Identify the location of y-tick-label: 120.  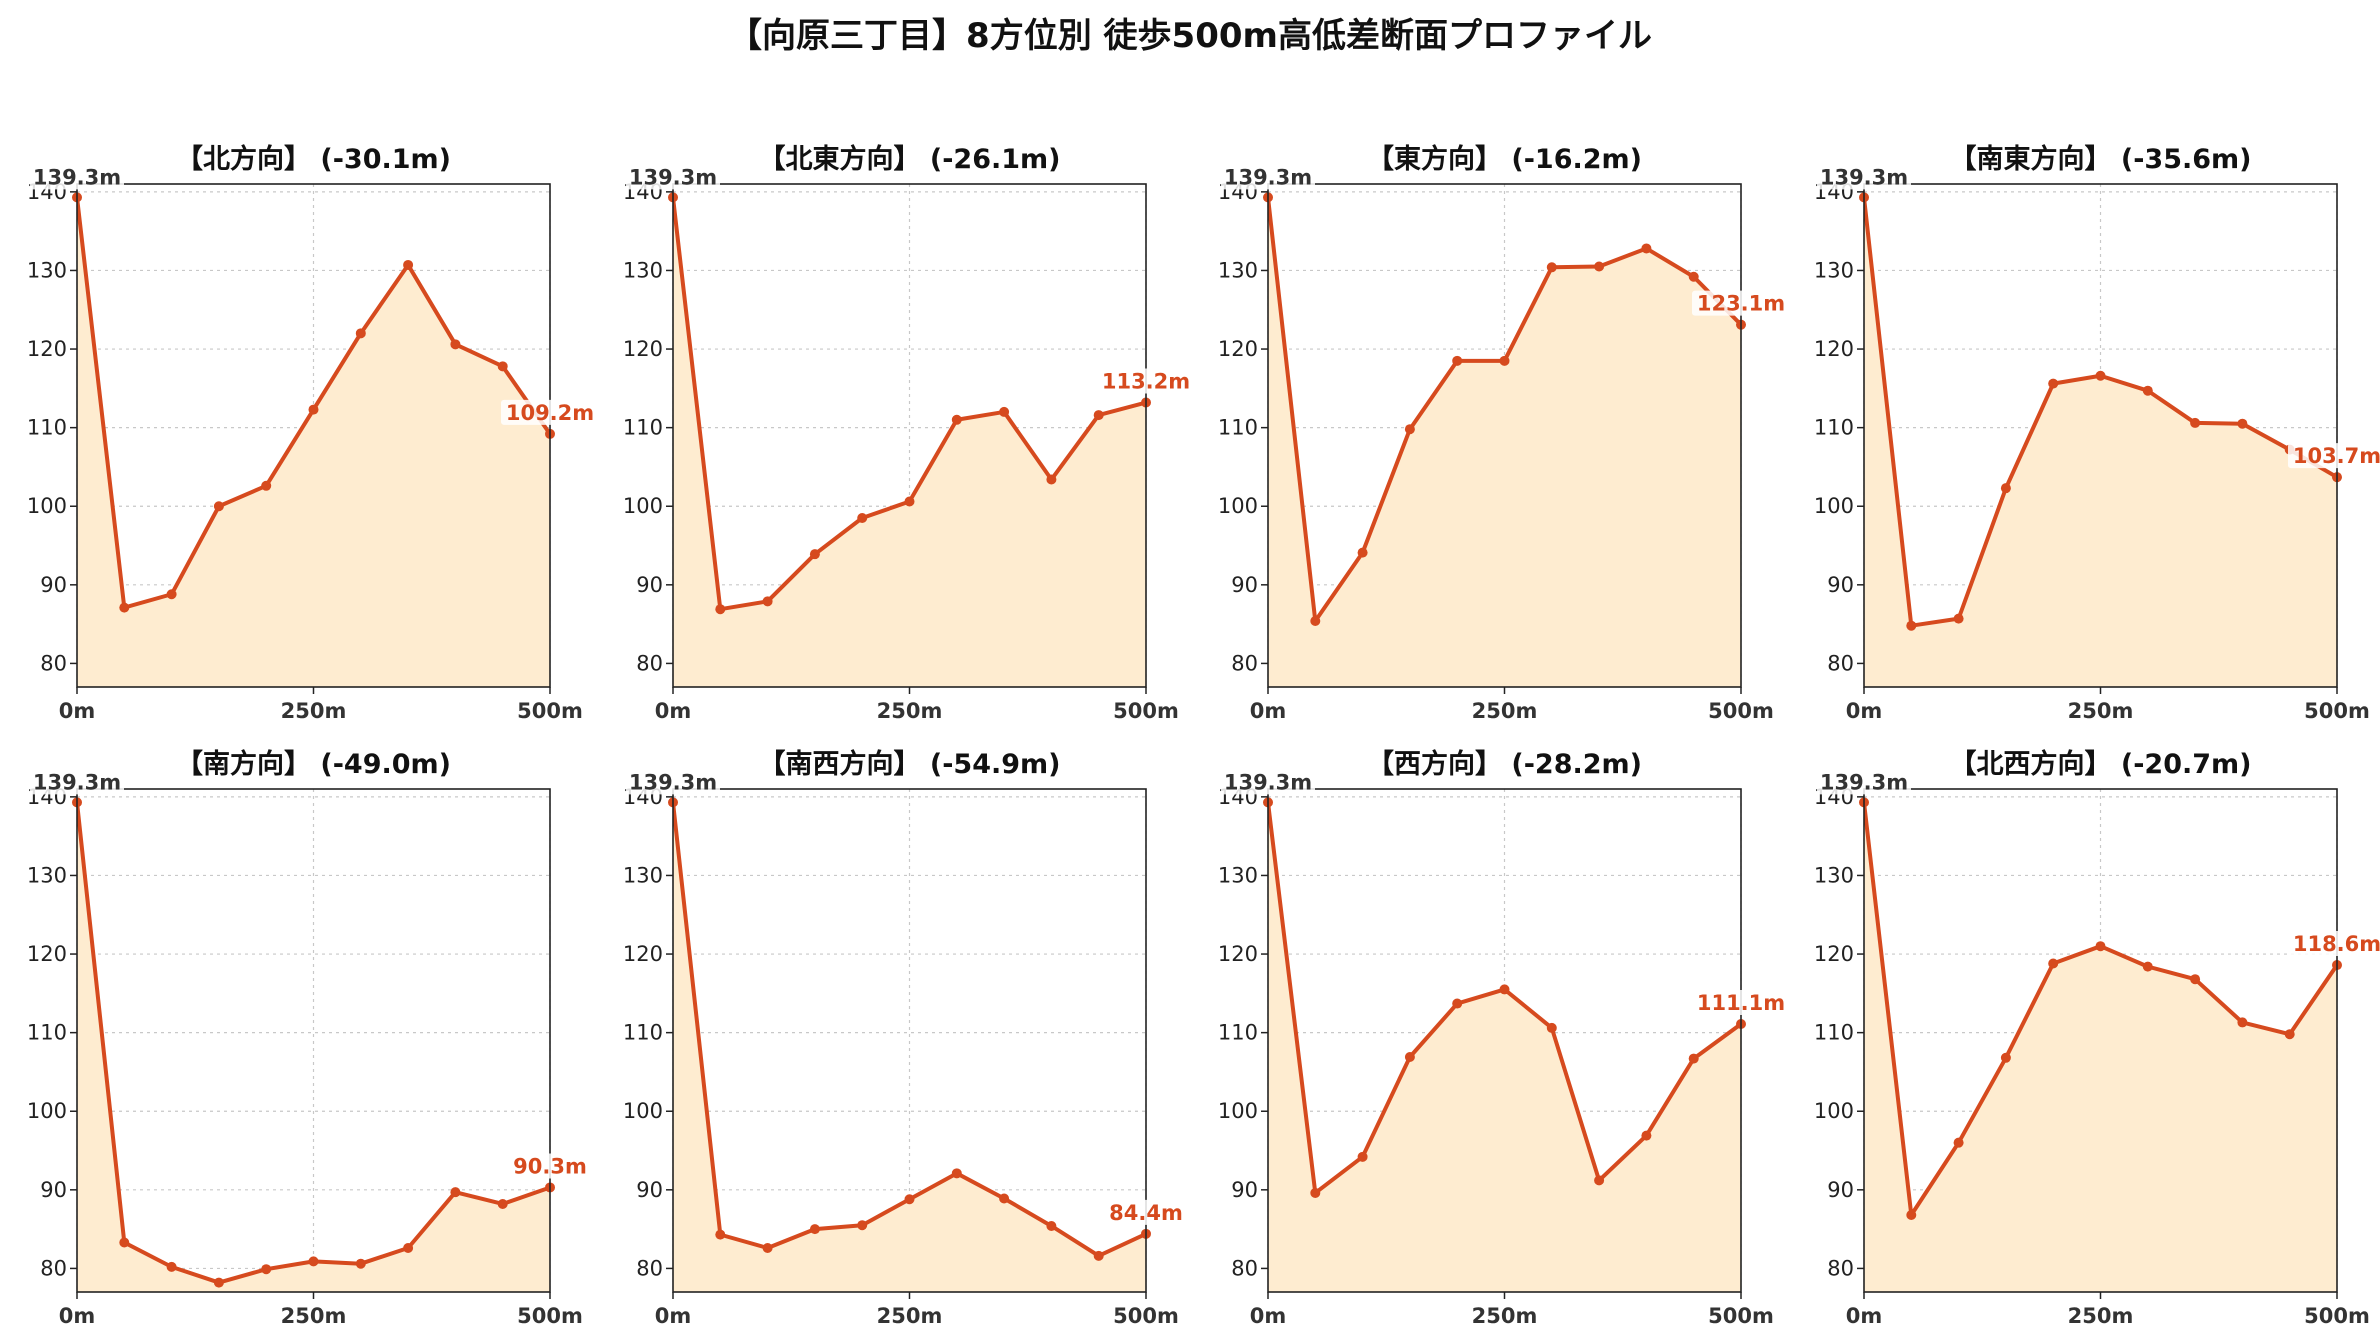
(1834, 349).